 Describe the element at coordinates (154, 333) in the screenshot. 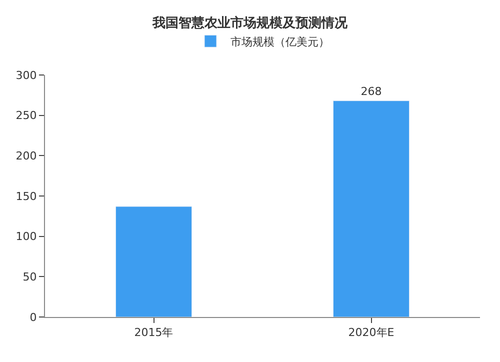

I see `x-tick-label: 2015年` at that location.